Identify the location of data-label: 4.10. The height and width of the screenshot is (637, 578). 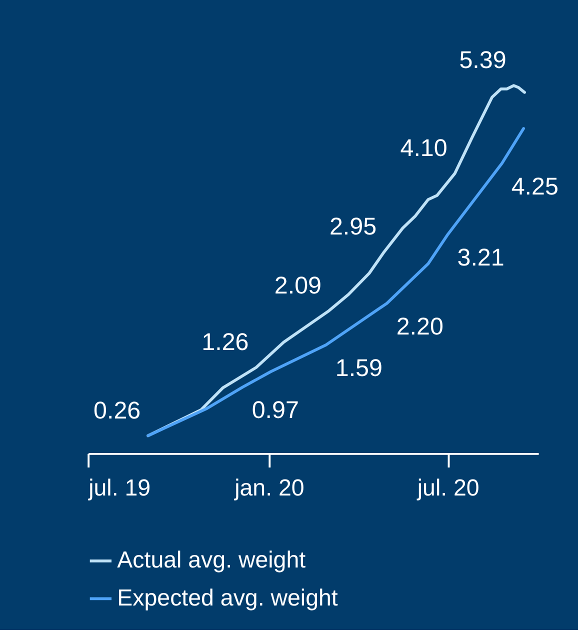
(424, 148).